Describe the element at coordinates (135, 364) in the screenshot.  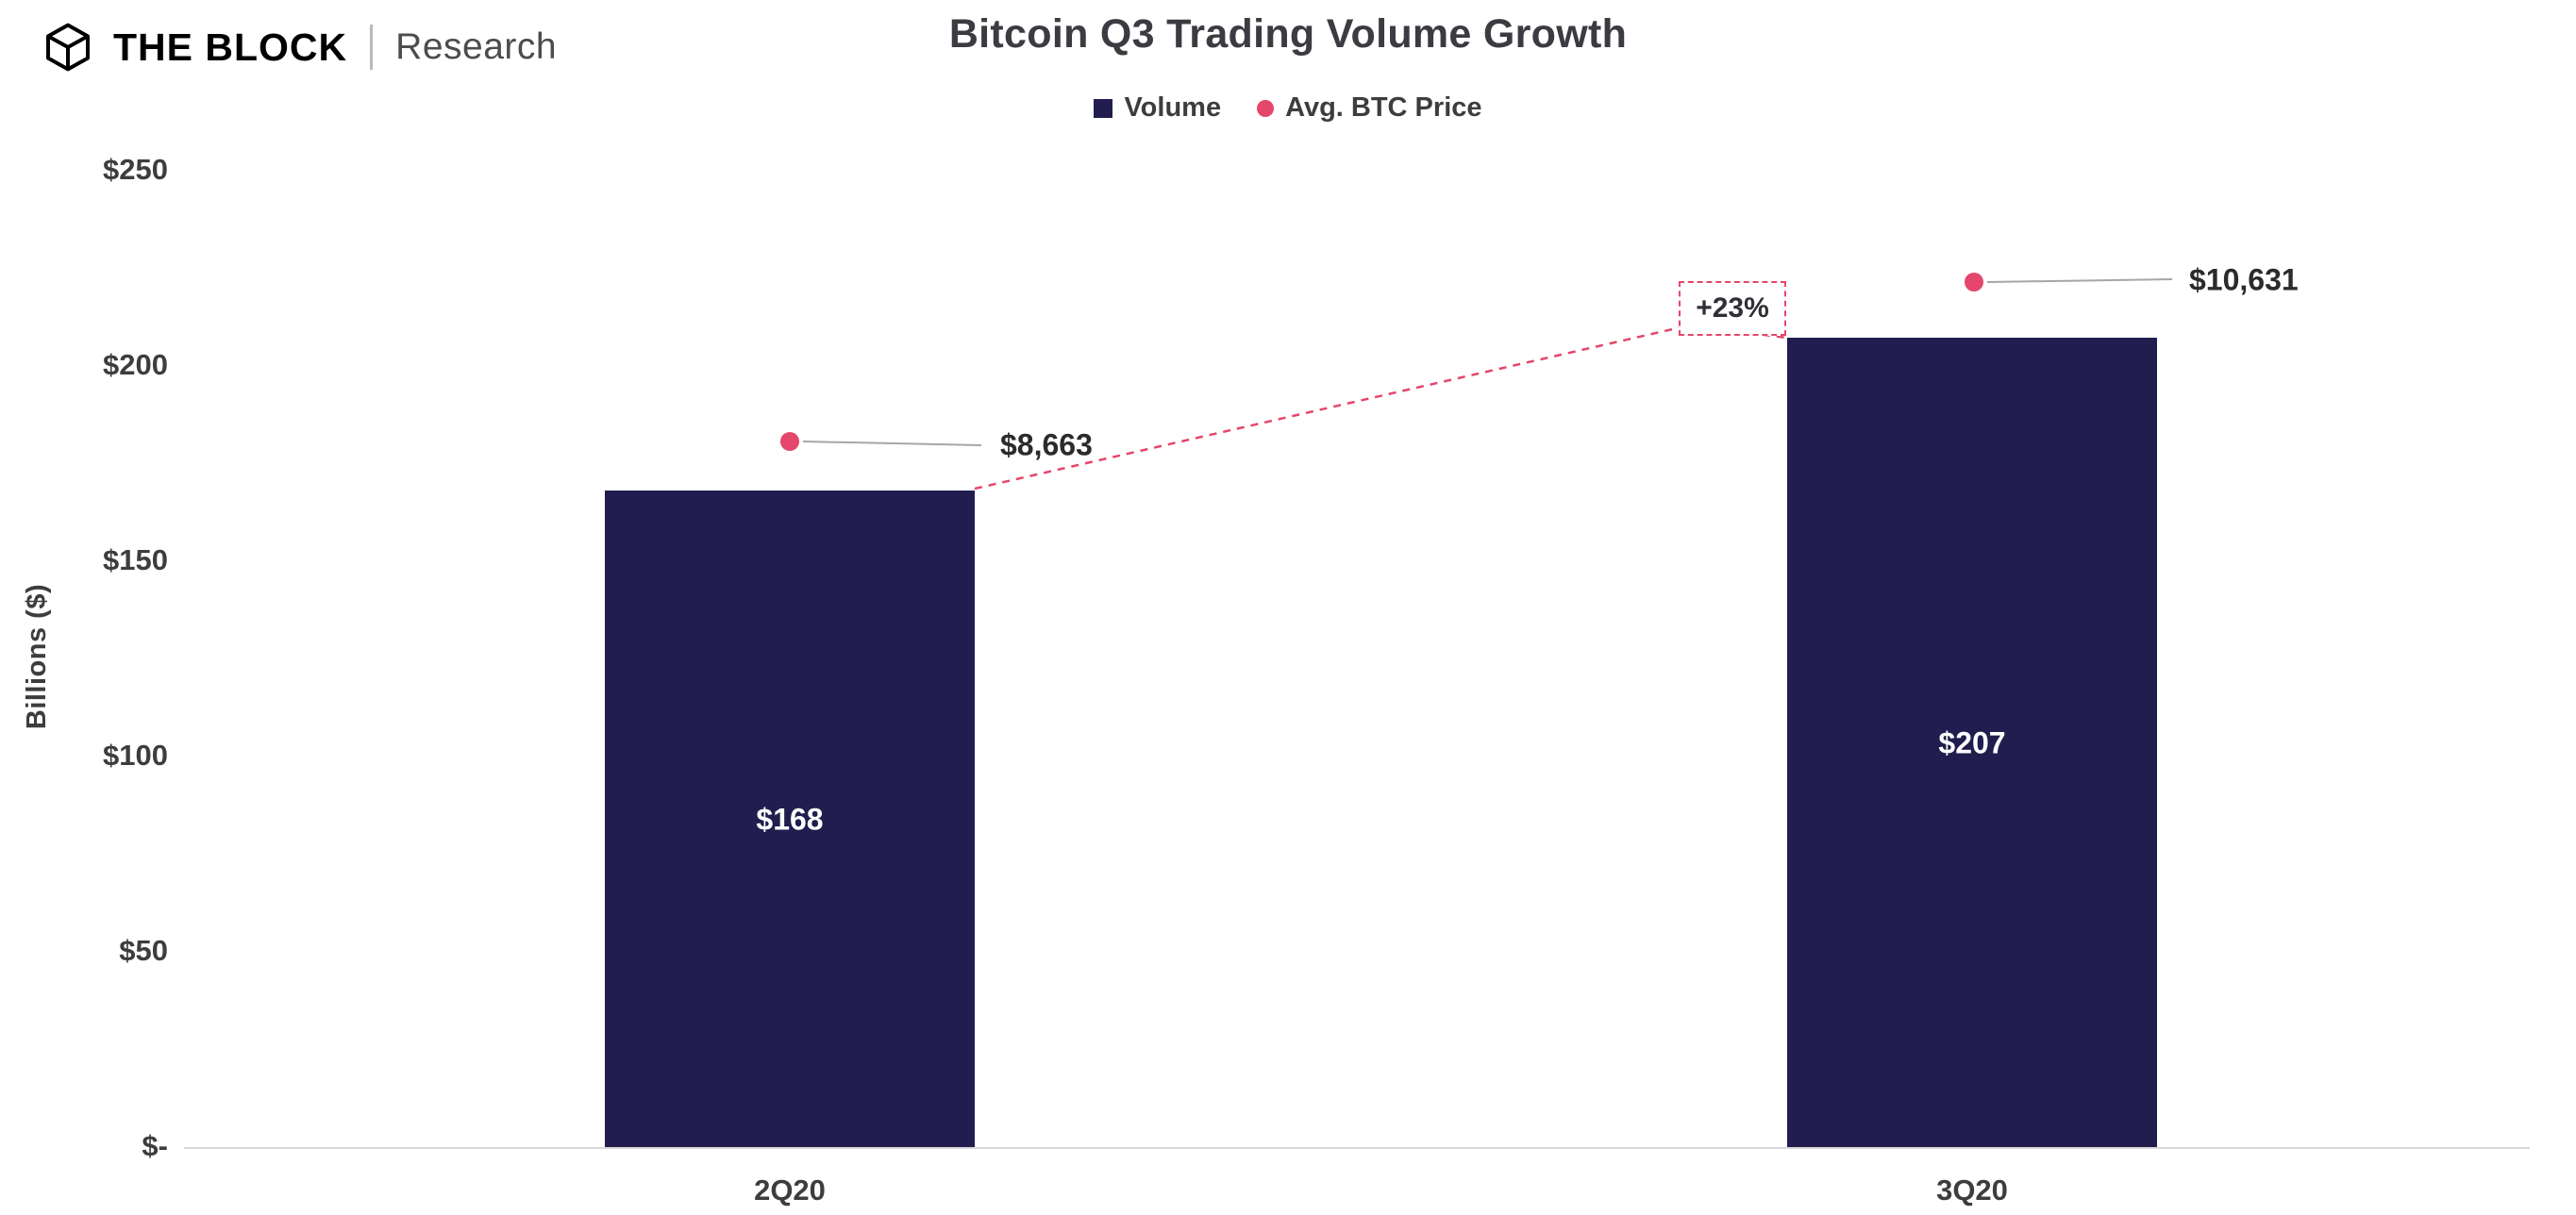
I see `y-tick-200: $200` at that location.